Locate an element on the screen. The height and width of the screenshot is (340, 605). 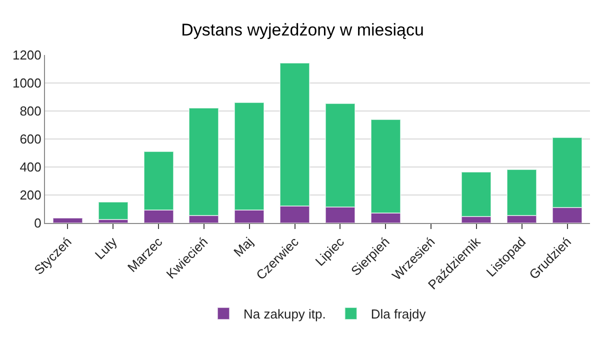
y-tick-label: 400 is located at coordinates (31, 167).